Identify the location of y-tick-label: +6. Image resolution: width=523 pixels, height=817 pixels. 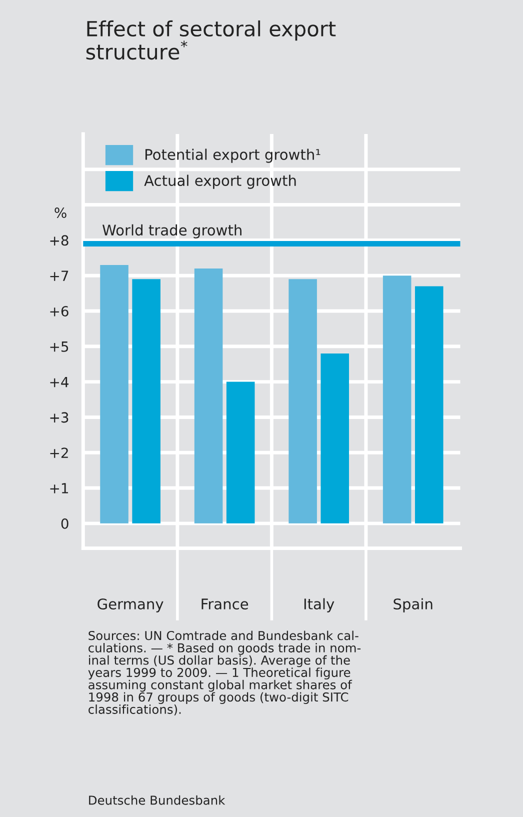
(59, 311).